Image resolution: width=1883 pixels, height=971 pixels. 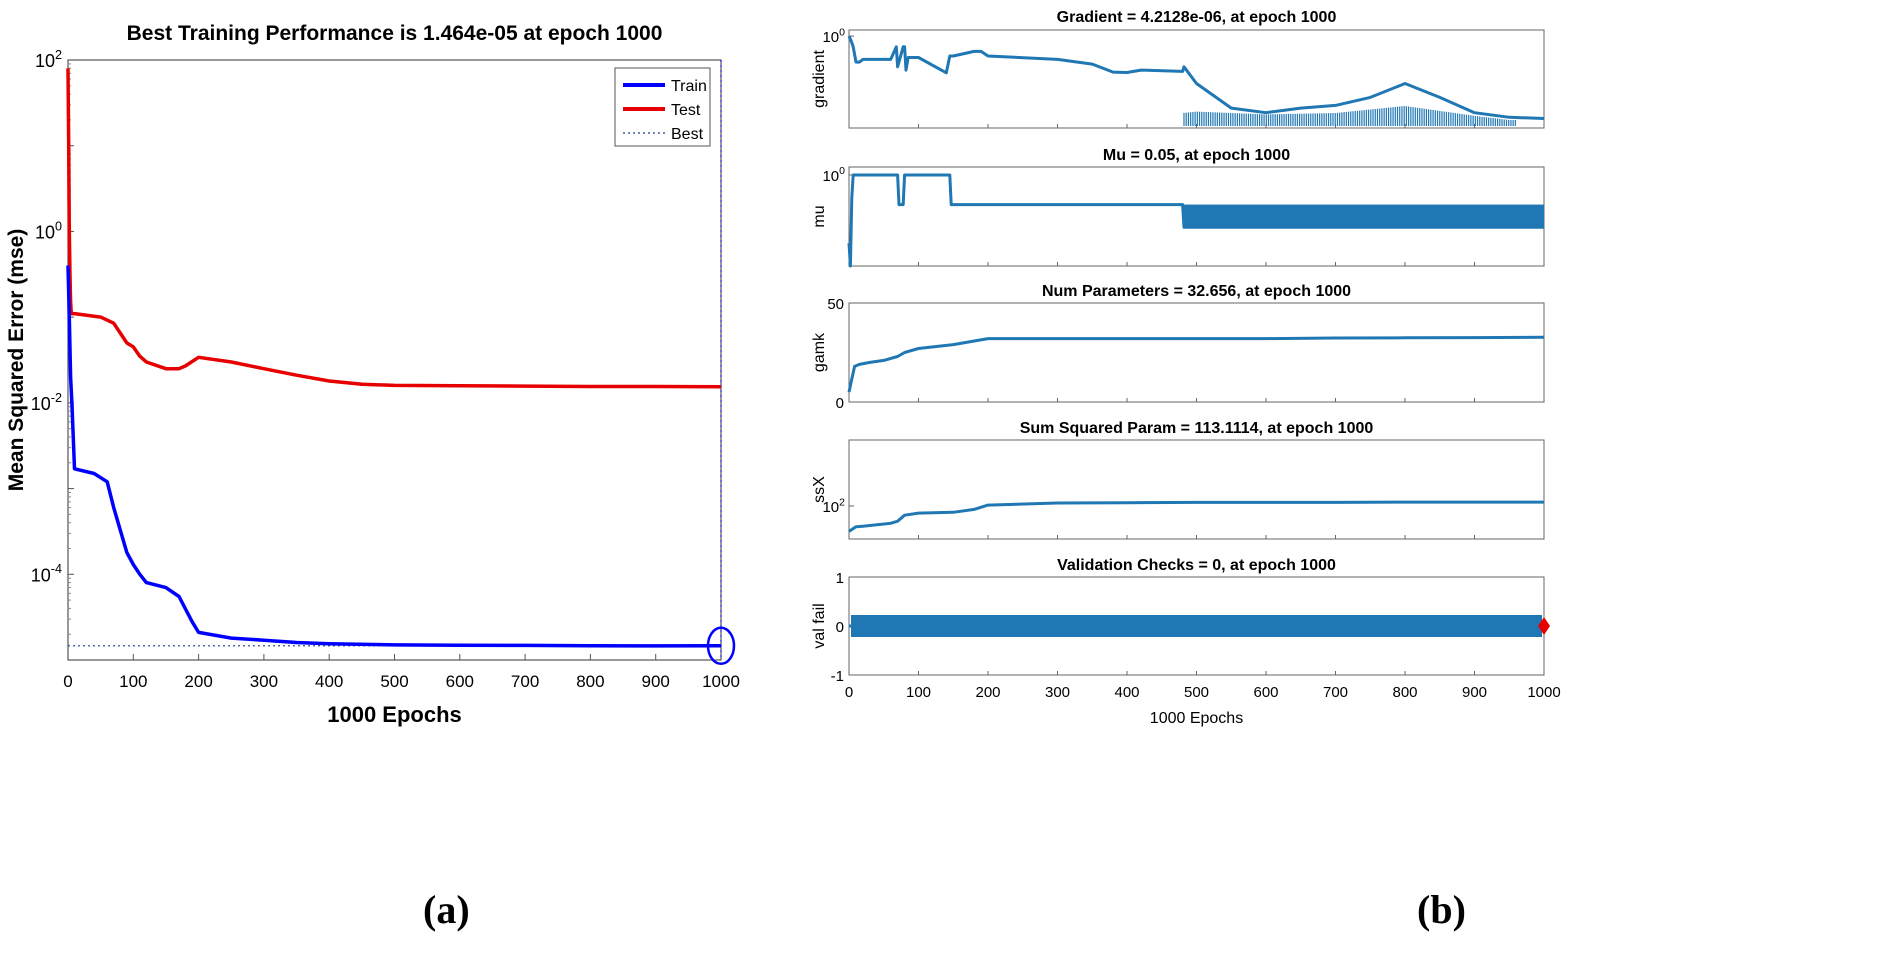 What do you see at coordinates (394, 456) in the screenshot?
I see `series-train-line` at bounding box center [394, 456].